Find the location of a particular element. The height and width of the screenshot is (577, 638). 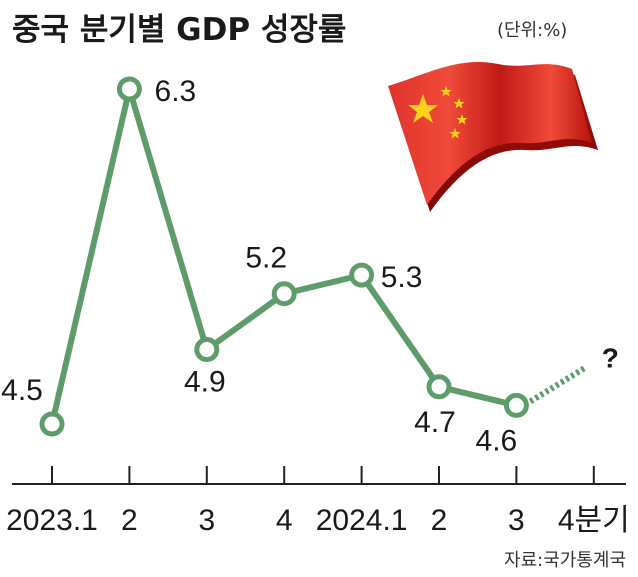

chart-title: 중국 분기별 GDP 성장률 is located at coordinates (179, 30).